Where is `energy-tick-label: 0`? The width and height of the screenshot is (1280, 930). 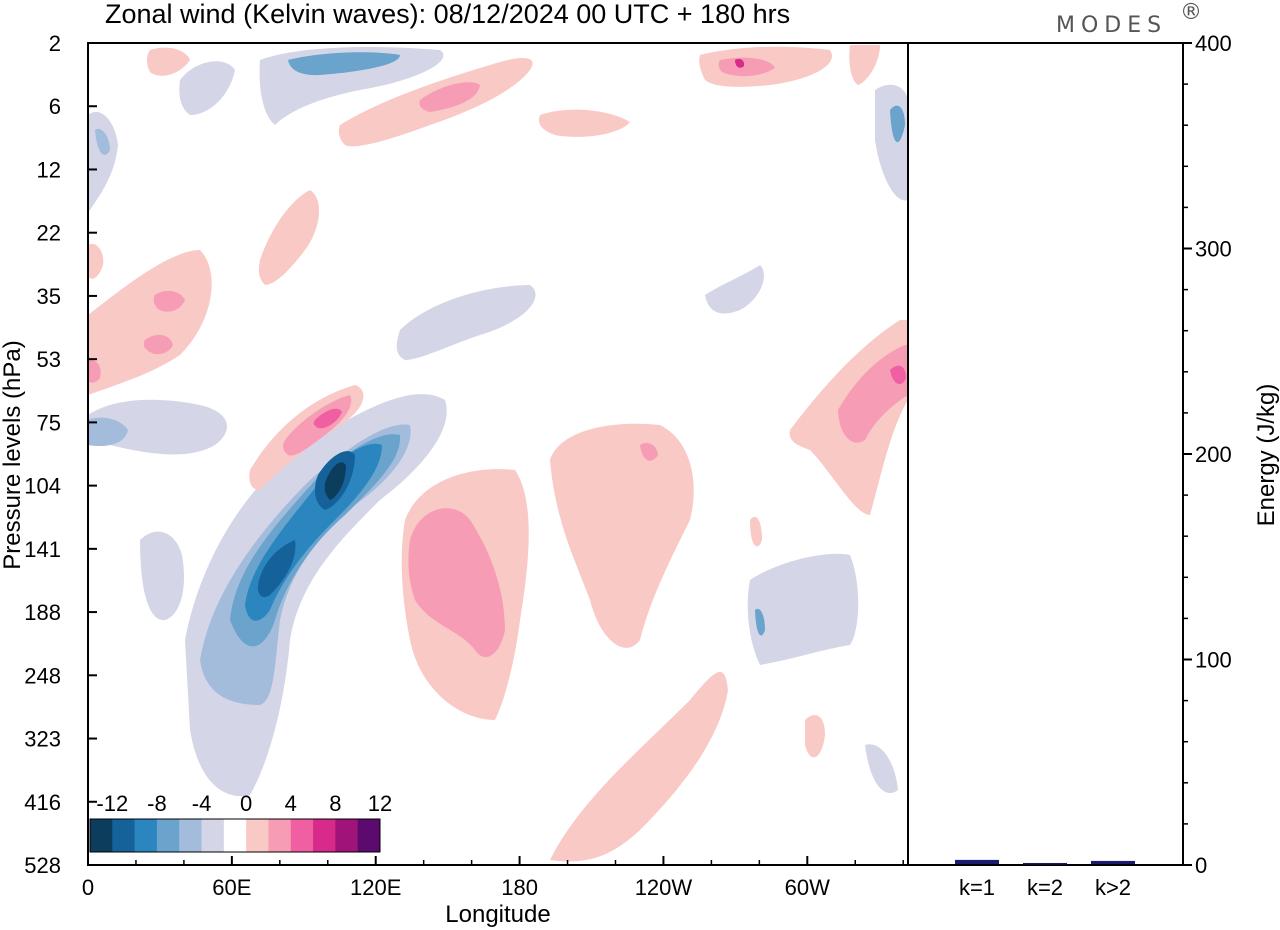 energy-tick-label: 0 is located at coordinates (1201, 865).